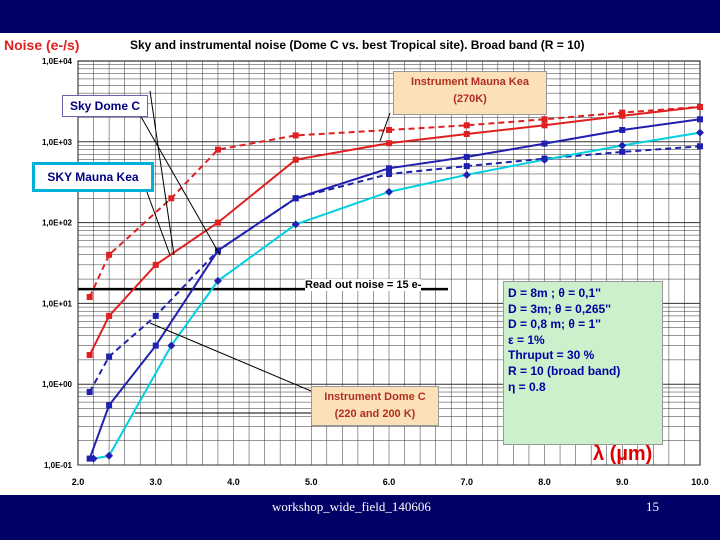  Describe the element at coordinates (375, 406) in the screenshot. I see `instrument-dome-c-label: Instrument Dome C (220 and 200 K)` at that location.